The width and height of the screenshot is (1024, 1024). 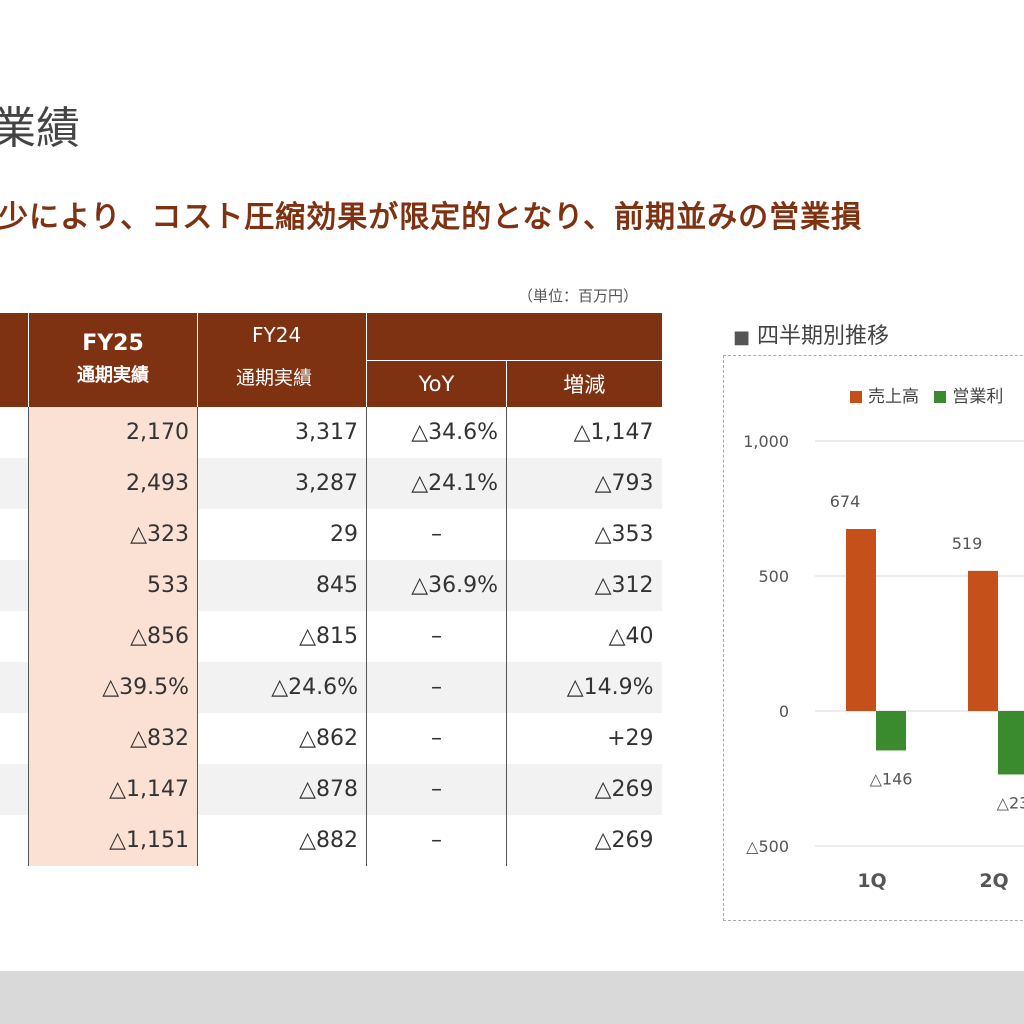 I want to click on cell-fy24: 3,317, so click(x=282, y=432).